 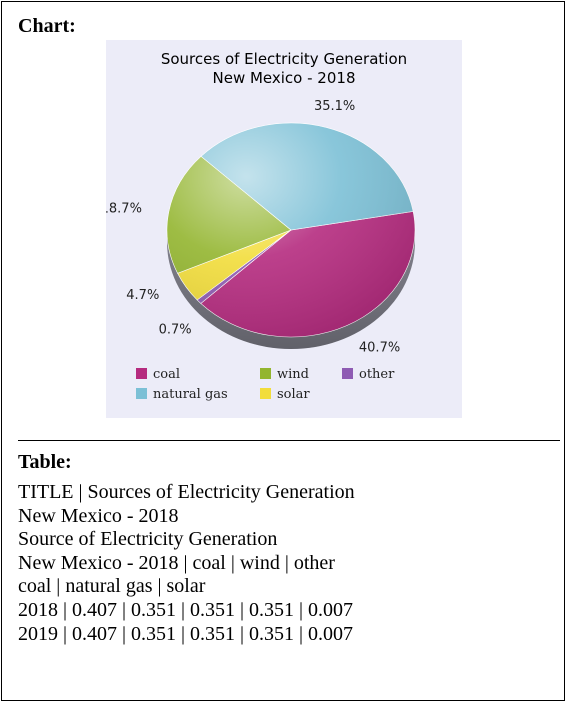 What do you see at coordinates (47, 26) in the screenshot?
I see `chart-section-label: Chart:` at bounding box center [47, 26].